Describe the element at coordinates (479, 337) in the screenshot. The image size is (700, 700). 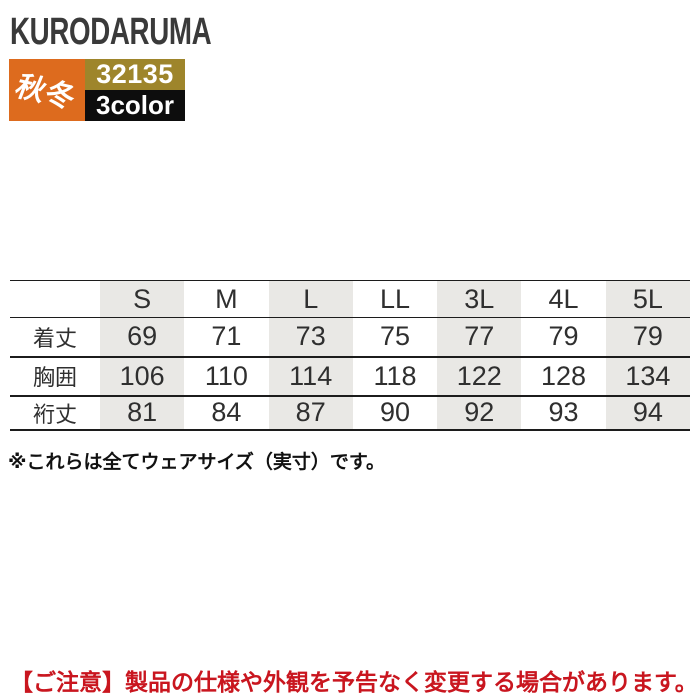
I see `table-cell: 77` at that location.